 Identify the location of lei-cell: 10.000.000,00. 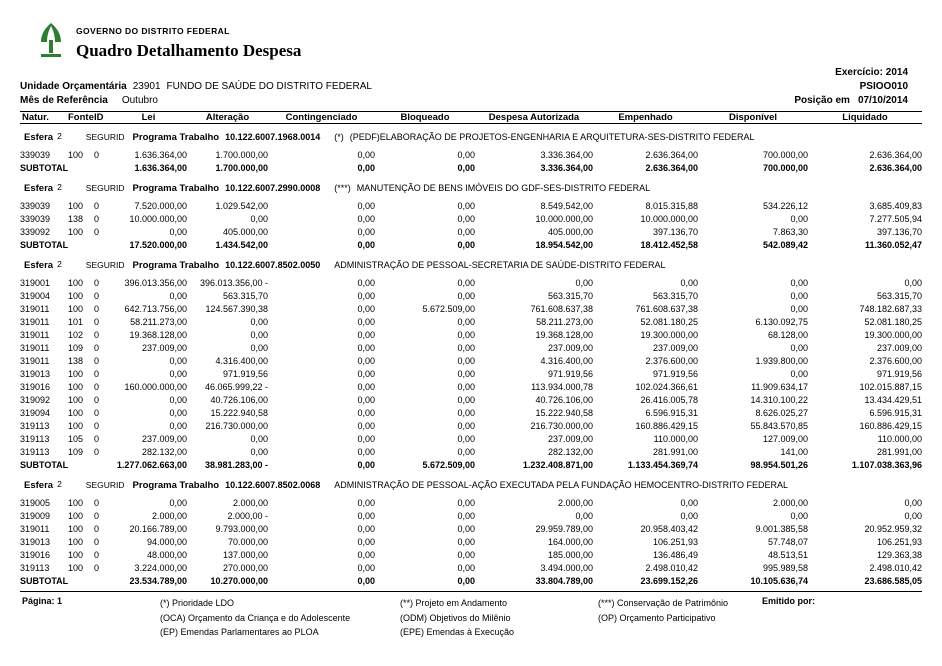
(158, 219).